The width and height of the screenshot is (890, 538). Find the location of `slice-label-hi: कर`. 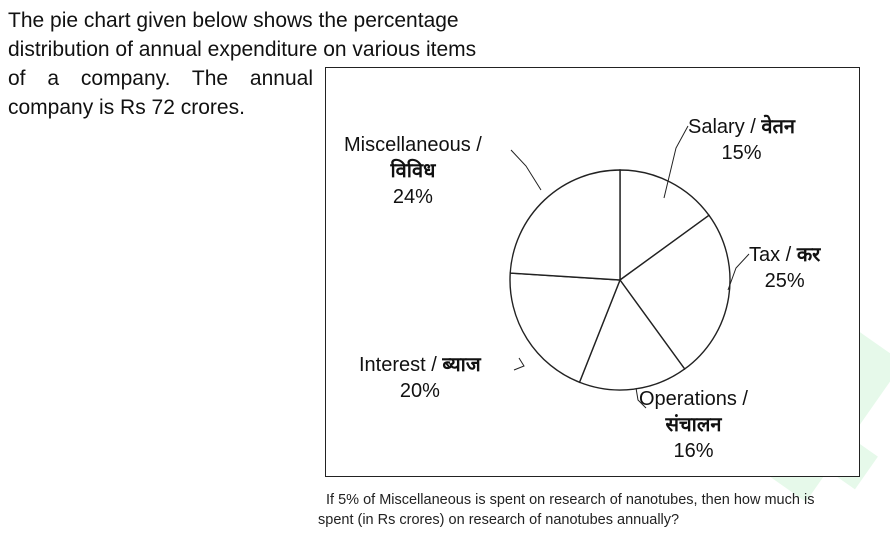

slice-label-hi: कर is located at coordinates (808, 255).